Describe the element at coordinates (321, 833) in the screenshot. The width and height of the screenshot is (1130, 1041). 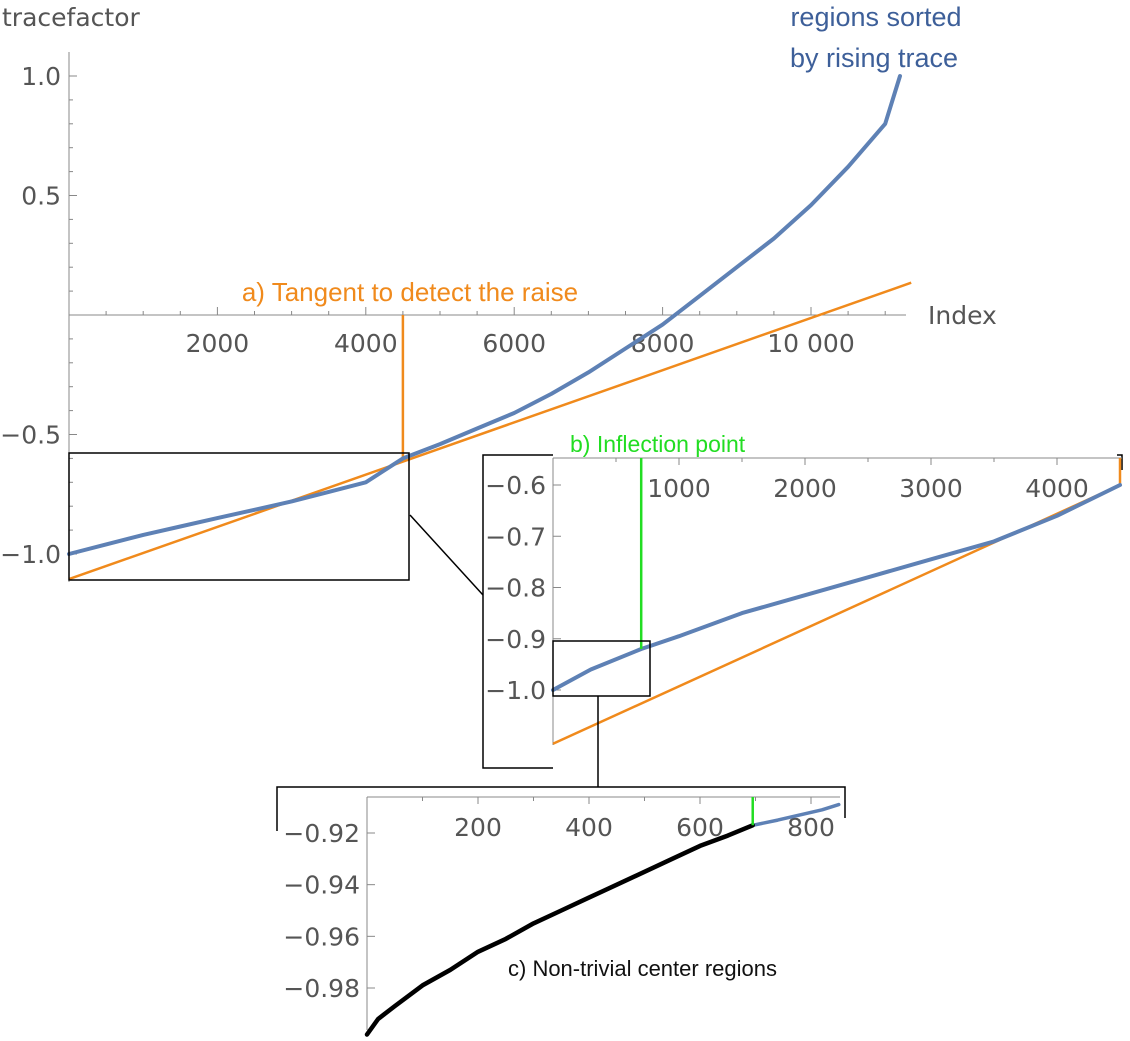
I see `zoom2-y-tick-label: −0.92` at that location.